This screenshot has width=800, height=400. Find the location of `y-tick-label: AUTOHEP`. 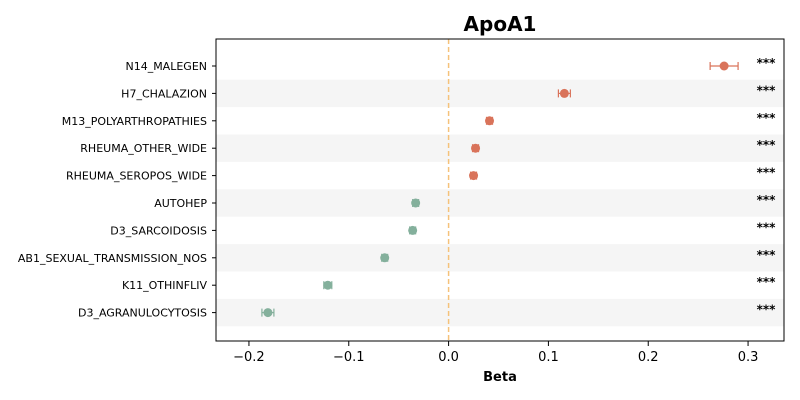

y-tick-label: AUTOHEP is located at coordinates (180, 203).